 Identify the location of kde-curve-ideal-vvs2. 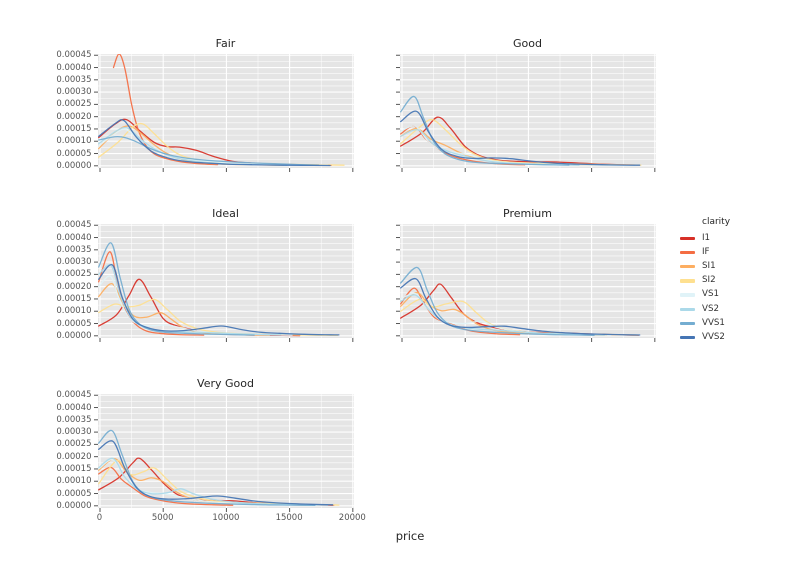
(218, 300).